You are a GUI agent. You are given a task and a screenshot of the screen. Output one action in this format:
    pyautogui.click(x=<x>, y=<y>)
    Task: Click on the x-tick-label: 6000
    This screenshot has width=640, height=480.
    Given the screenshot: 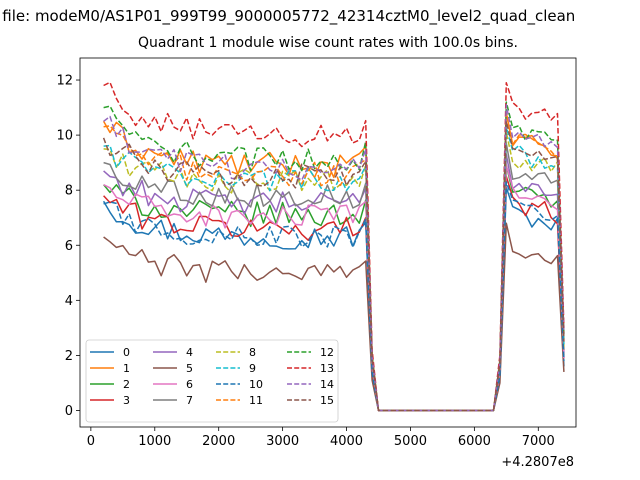 What is the action you would take?
    pyautogui.click(x=474, y=441)
    